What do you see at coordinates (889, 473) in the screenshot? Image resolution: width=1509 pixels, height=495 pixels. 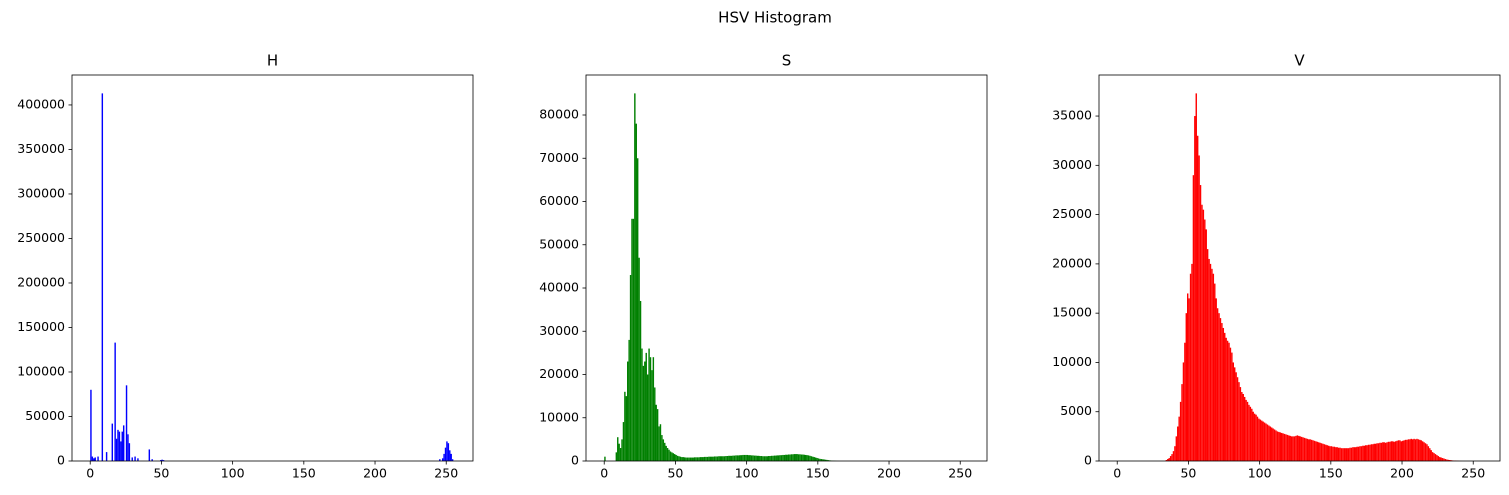 I see `x-tick-label: 200` at bounding box center [889, 473].